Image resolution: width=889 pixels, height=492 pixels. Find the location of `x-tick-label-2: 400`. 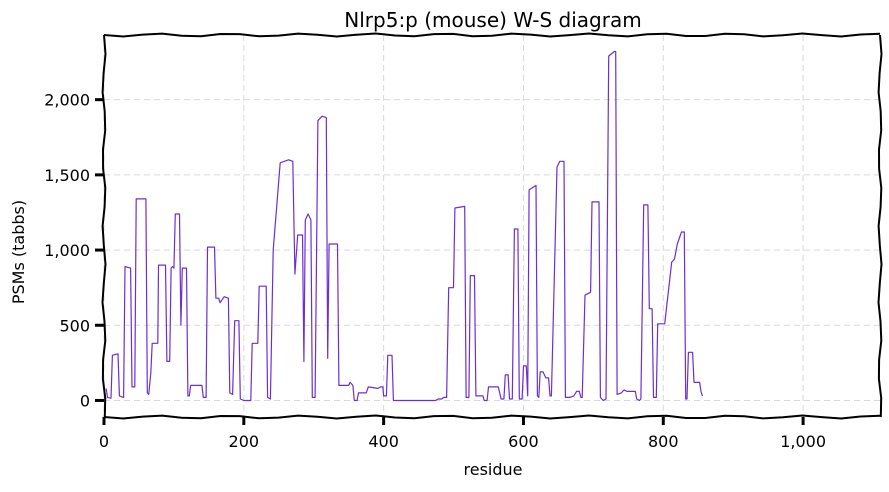

x-tick-label-2: 400 is located at coordinates (383, 441).